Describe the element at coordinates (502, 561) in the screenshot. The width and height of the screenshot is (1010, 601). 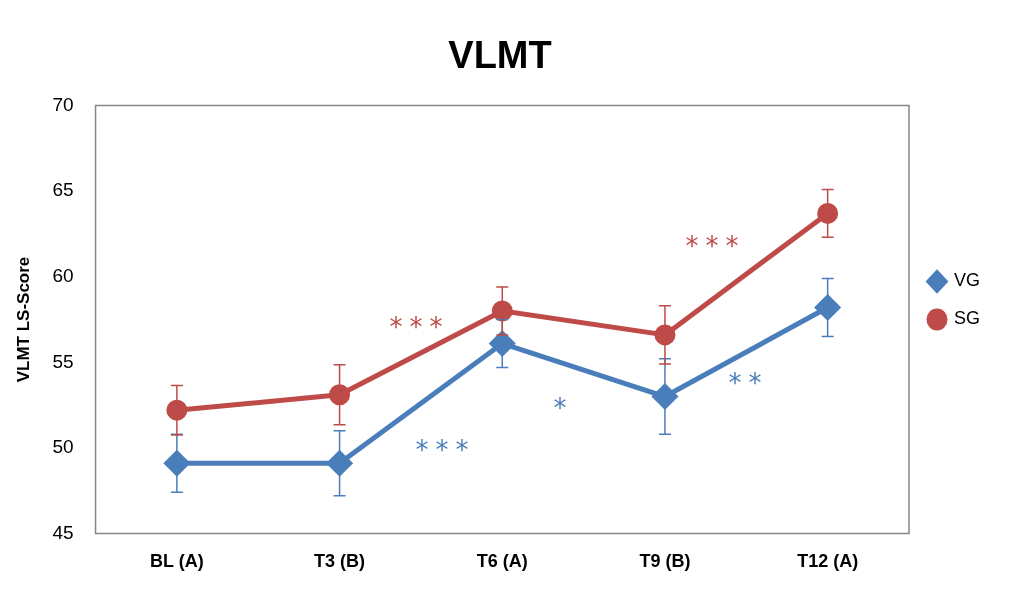
I see `x-tick-label: T6 (A)` at that location.